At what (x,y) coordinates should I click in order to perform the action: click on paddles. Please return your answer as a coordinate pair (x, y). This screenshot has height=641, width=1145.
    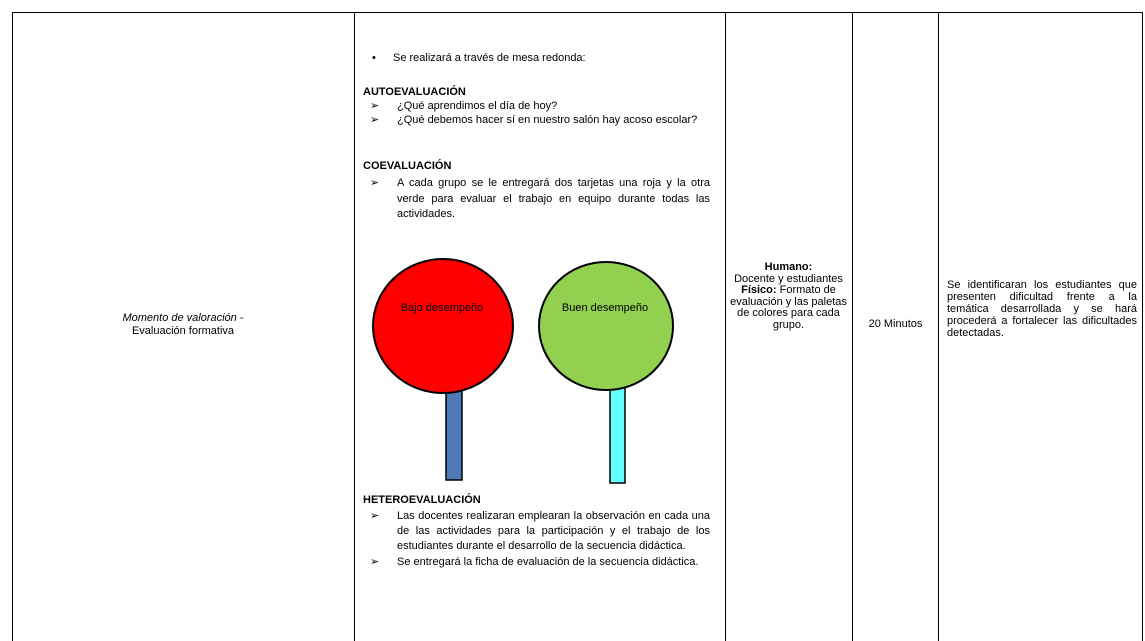
    Looking at the image, I should click on (523, 371).